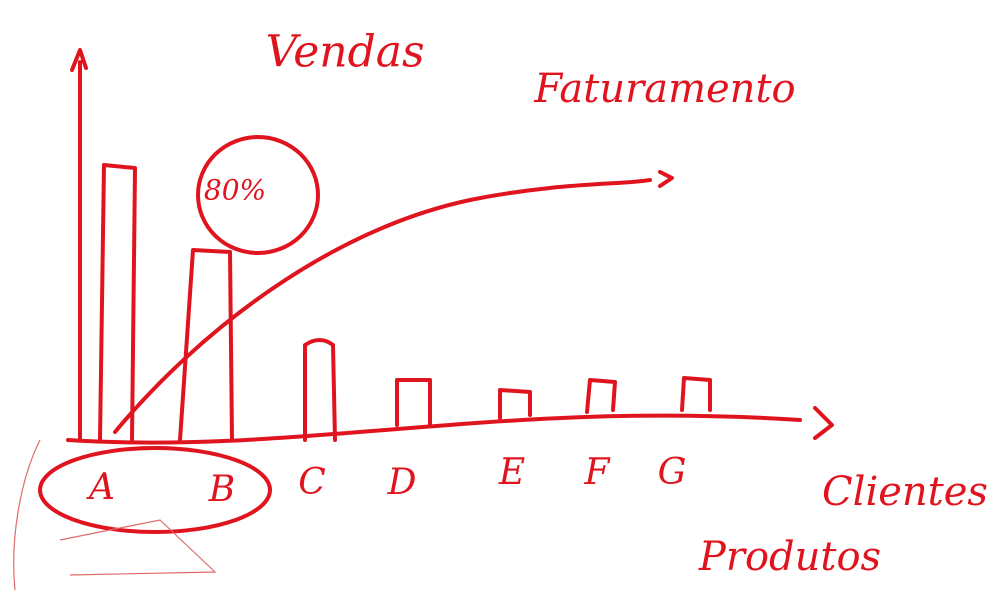 The width and height of the screenshot is (997, 607). What do you see at coordinates (100, 487) in the screenshot?
I see `category-label: A` at bounding box center [100, 487].